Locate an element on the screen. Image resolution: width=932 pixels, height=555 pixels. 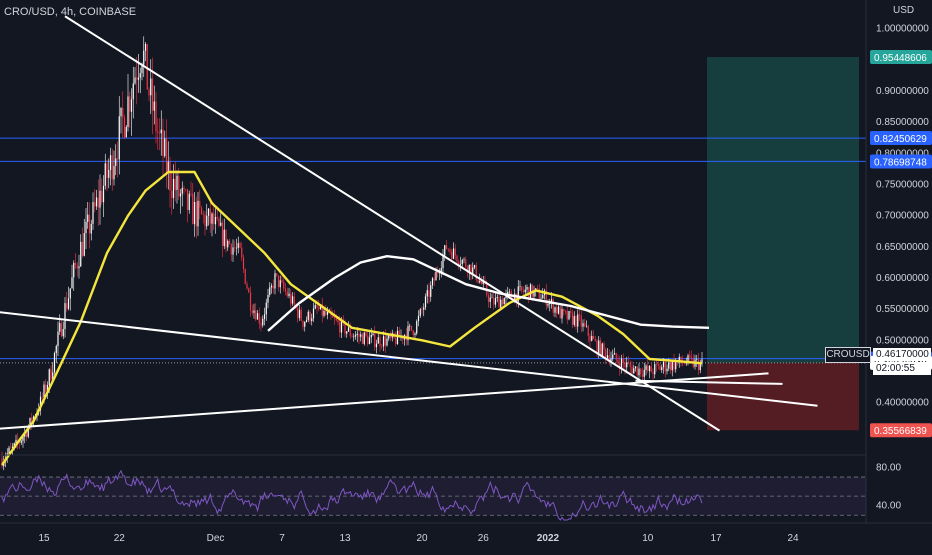
current-price-label: CROUSD 0.46170000 02:00:55 is located at coordinates (878, 361).